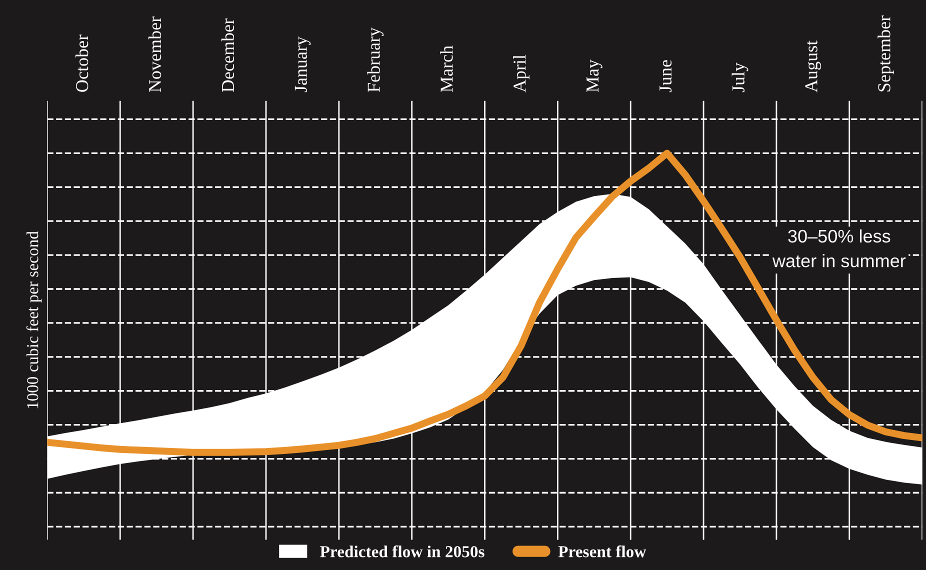 This screenshot has width=926, height=570. Describe the element at coordinates (402, 551) in the screenshot. I see `legend-label: Predicted flow in 2050s` at that location.